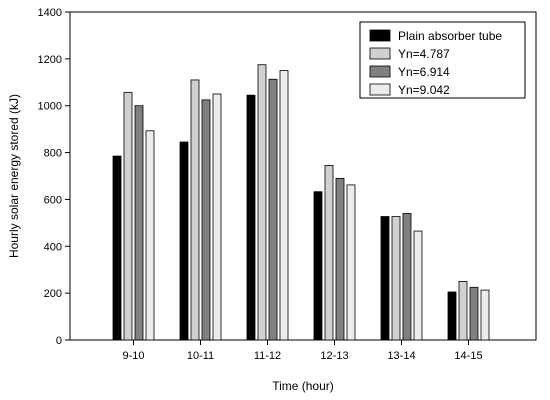 This screenshot has height=400, width=550. What do you see at coordinates (424, 54) in the screenshot?
I see `legend-label: Yn=4.787` at bounding box center [424, 54].